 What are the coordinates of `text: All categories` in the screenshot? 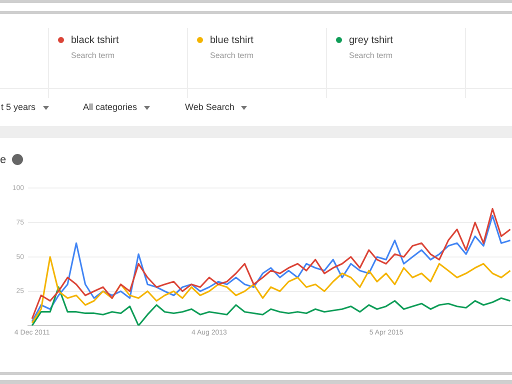 It's located at (110, 107).